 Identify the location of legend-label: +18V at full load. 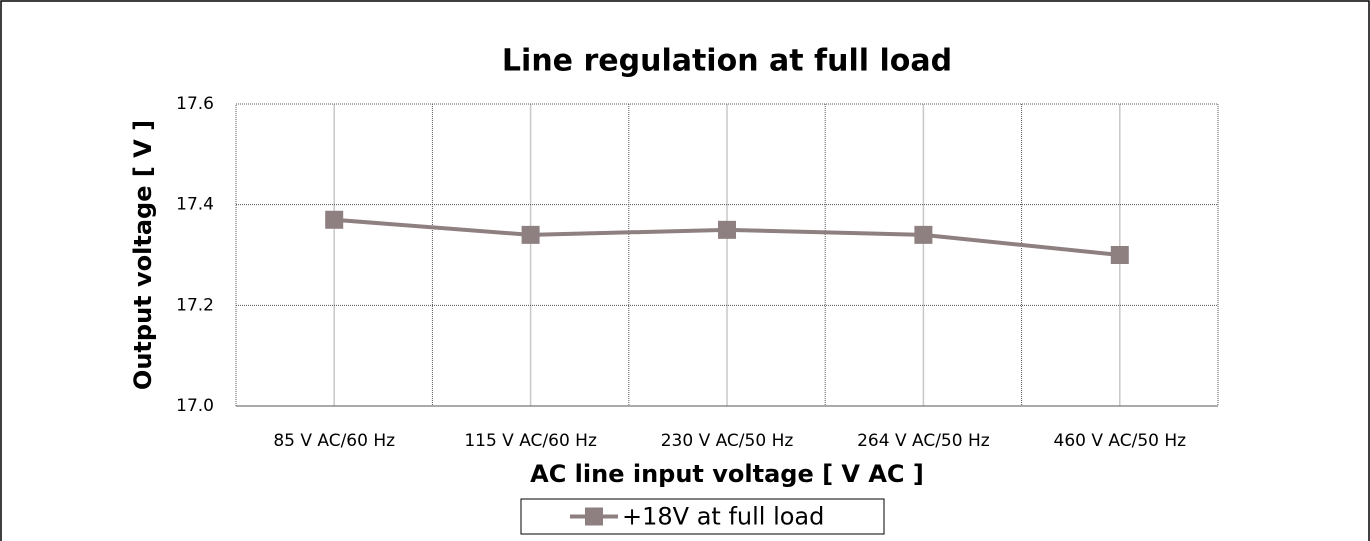
(723, 517).